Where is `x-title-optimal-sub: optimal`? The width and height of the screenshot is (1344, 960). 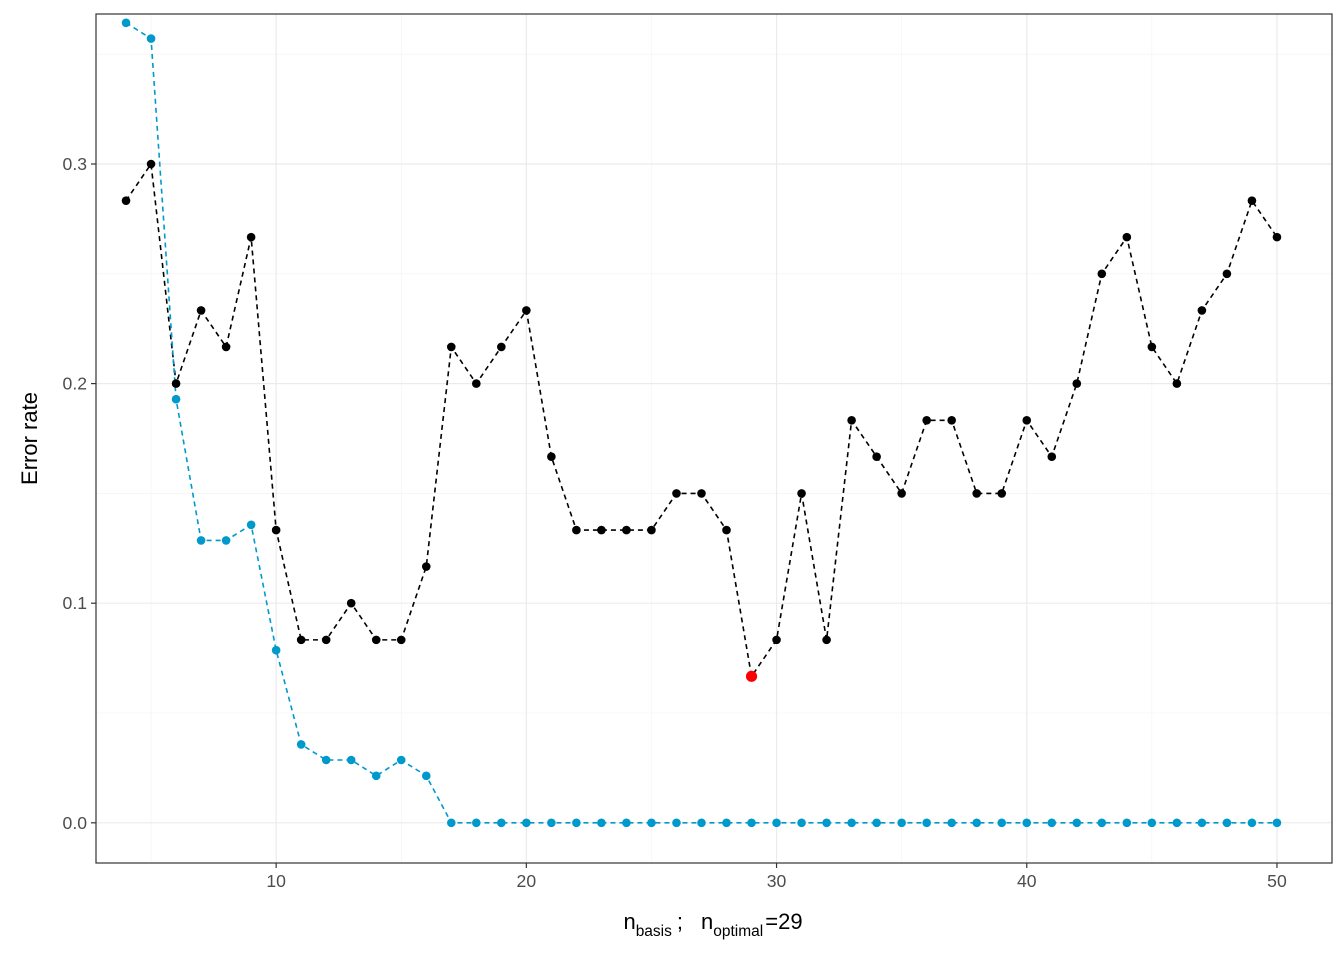 x-title-optimal-sub: optimal is located at coordinates (738, 931).